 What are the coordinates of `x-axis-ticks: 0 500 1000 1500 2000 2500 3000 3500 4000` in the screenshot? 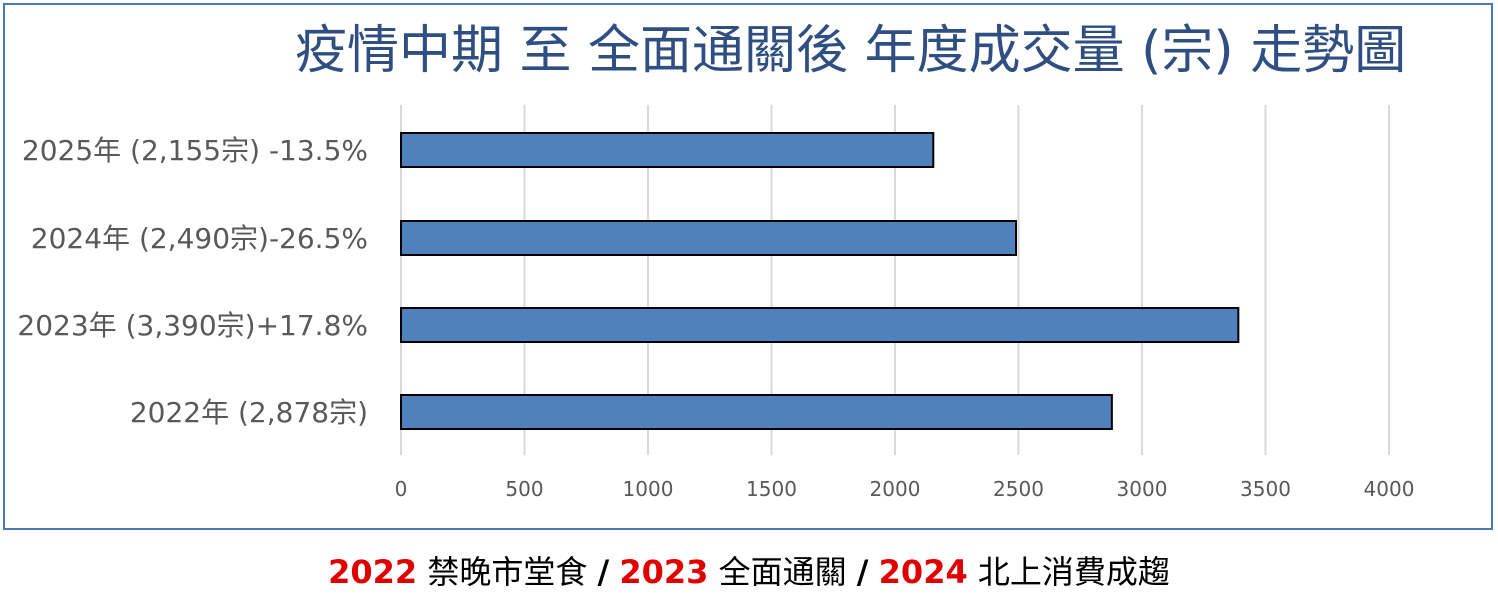 It's located at (905, 489).